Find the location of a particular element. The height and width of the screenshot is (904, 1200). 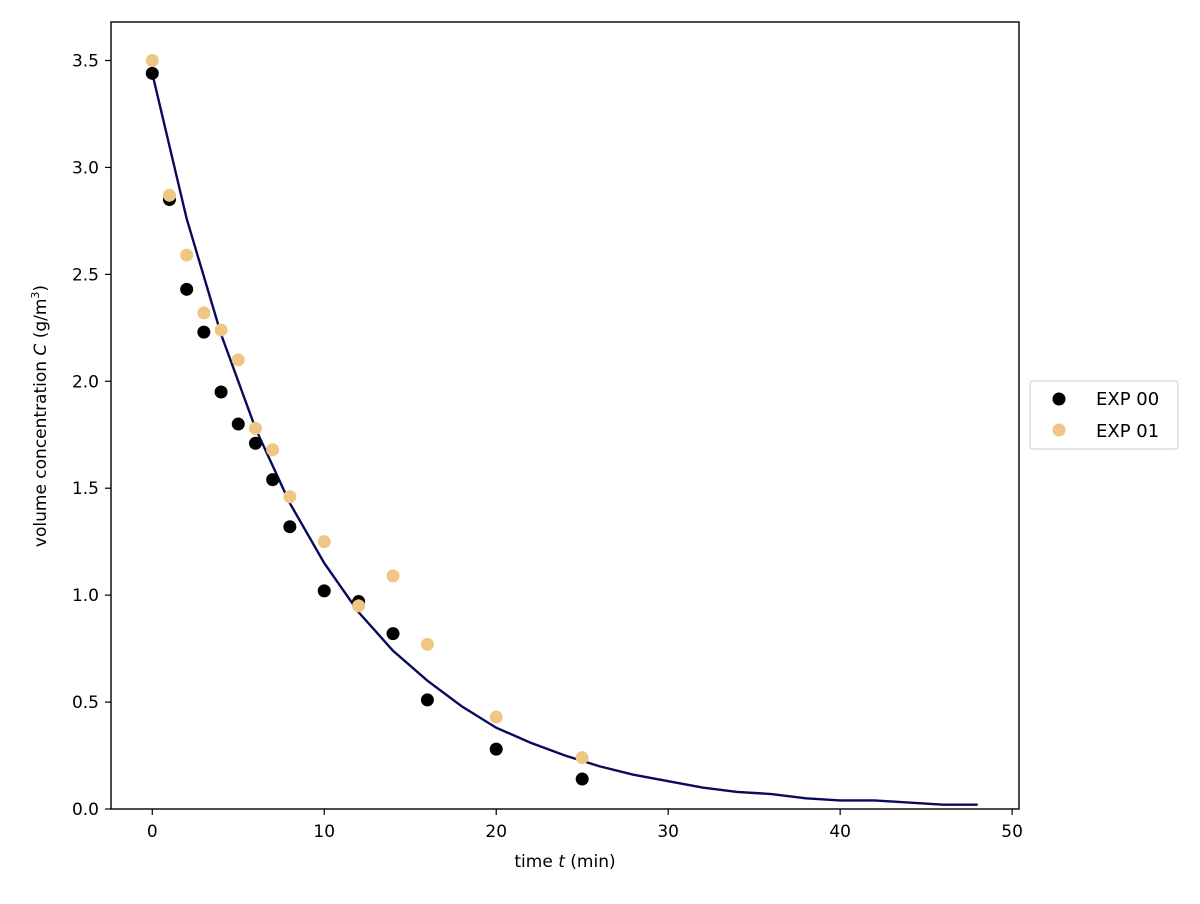

x-tick-label: 20 is located at coordinates (496, 832).